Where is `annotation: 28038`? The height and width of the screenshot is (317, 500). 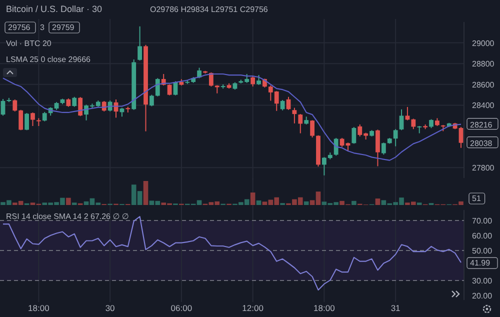 annotation: 28038 is located at coordinates (481, 143).